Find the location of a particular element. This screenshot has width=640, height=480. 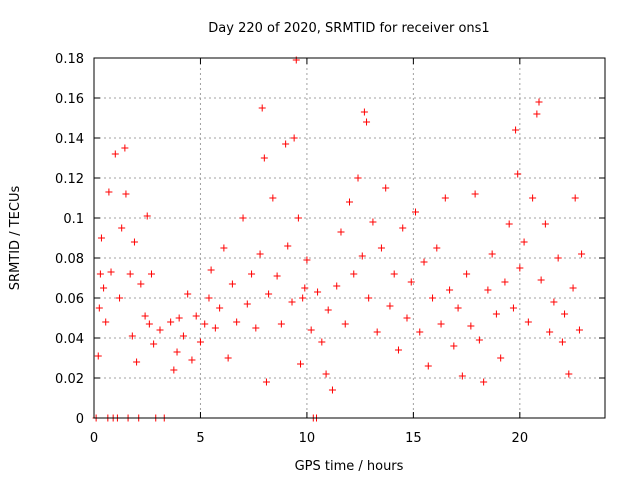

x-tick-label: 5 is located at coordinates (200, 438).